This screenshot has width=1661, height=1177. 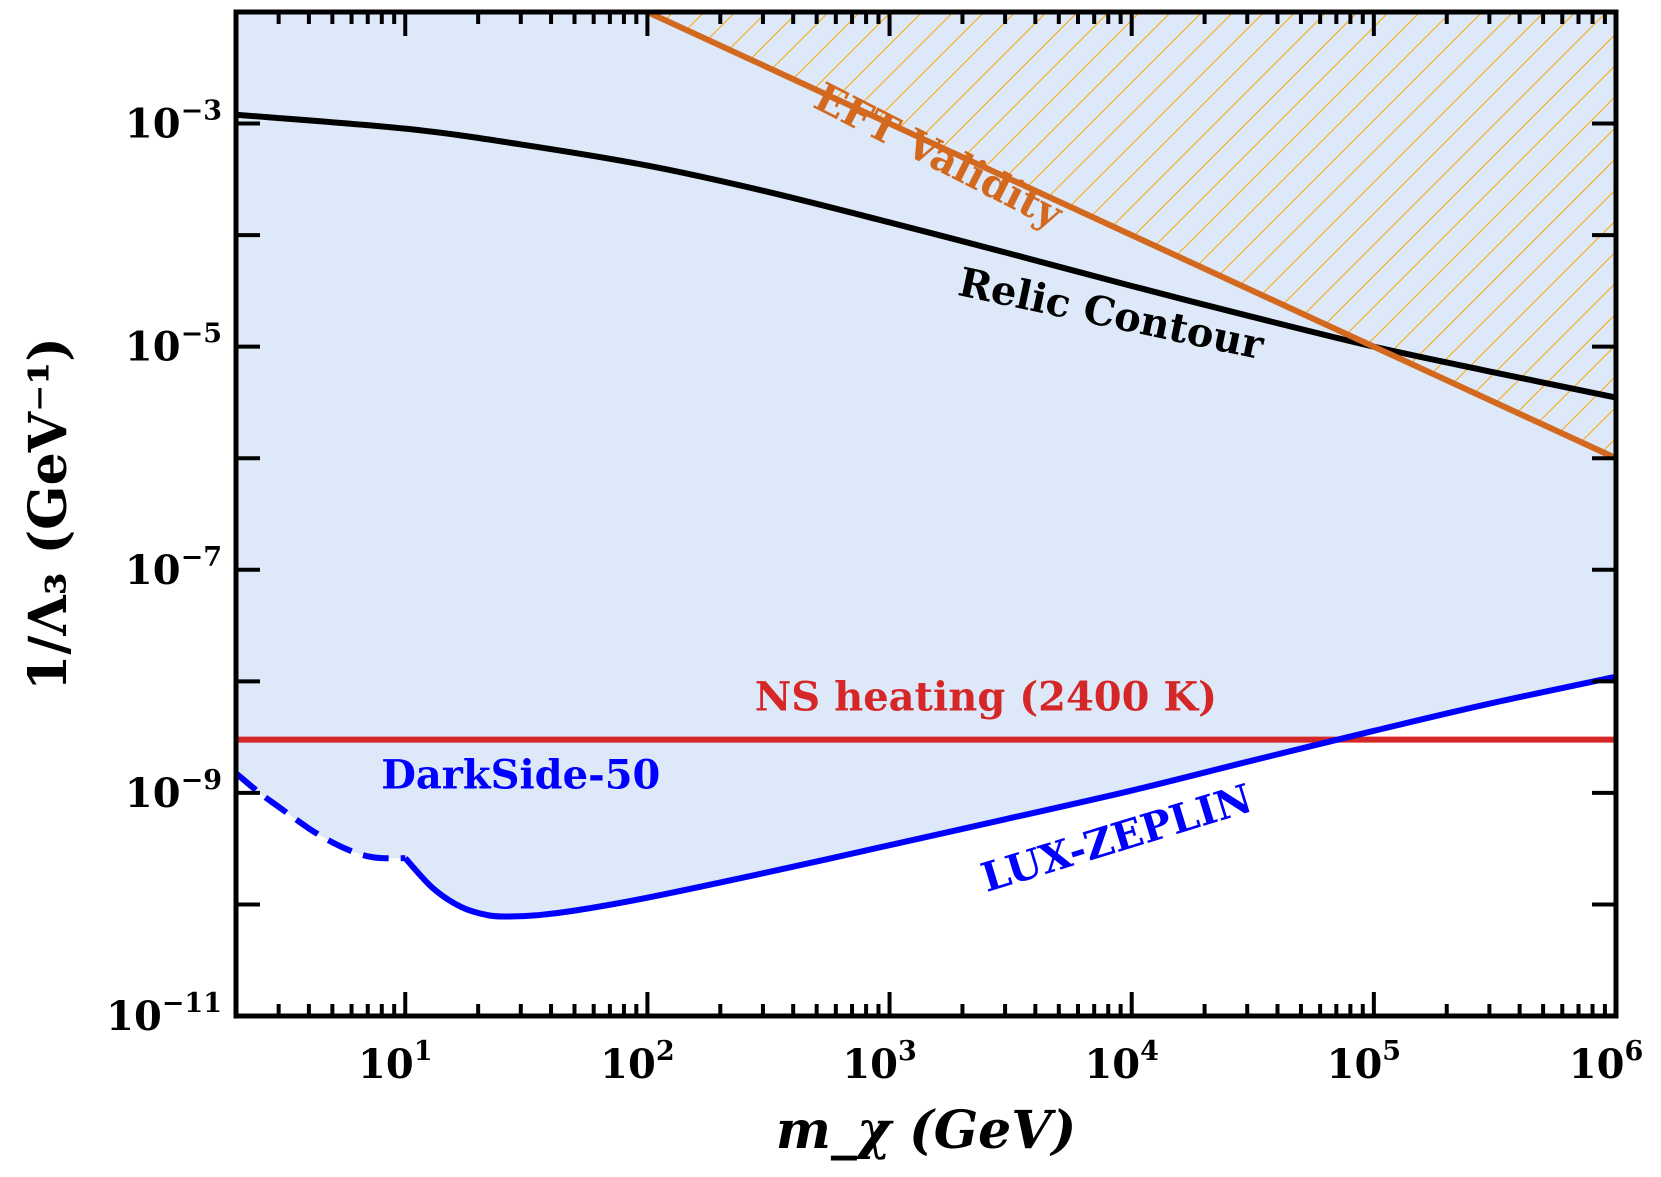 I want to click on x-tick-label: 102, so click(x=637, y=1062).